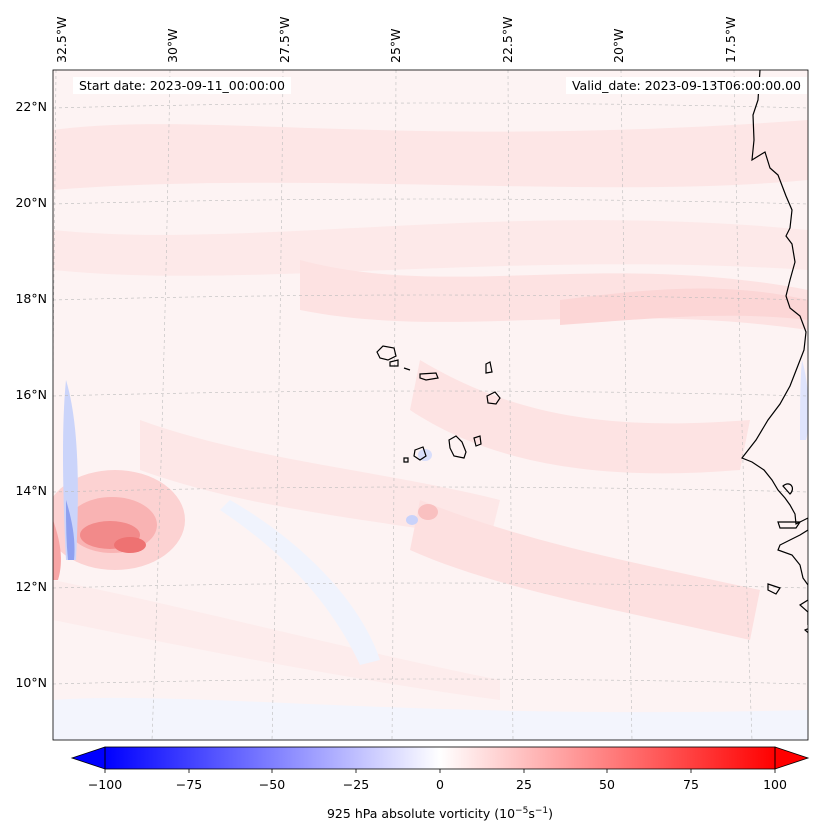 This screenshot has height=839, width=837. I want to click on island-santiago, so click(457, 447).